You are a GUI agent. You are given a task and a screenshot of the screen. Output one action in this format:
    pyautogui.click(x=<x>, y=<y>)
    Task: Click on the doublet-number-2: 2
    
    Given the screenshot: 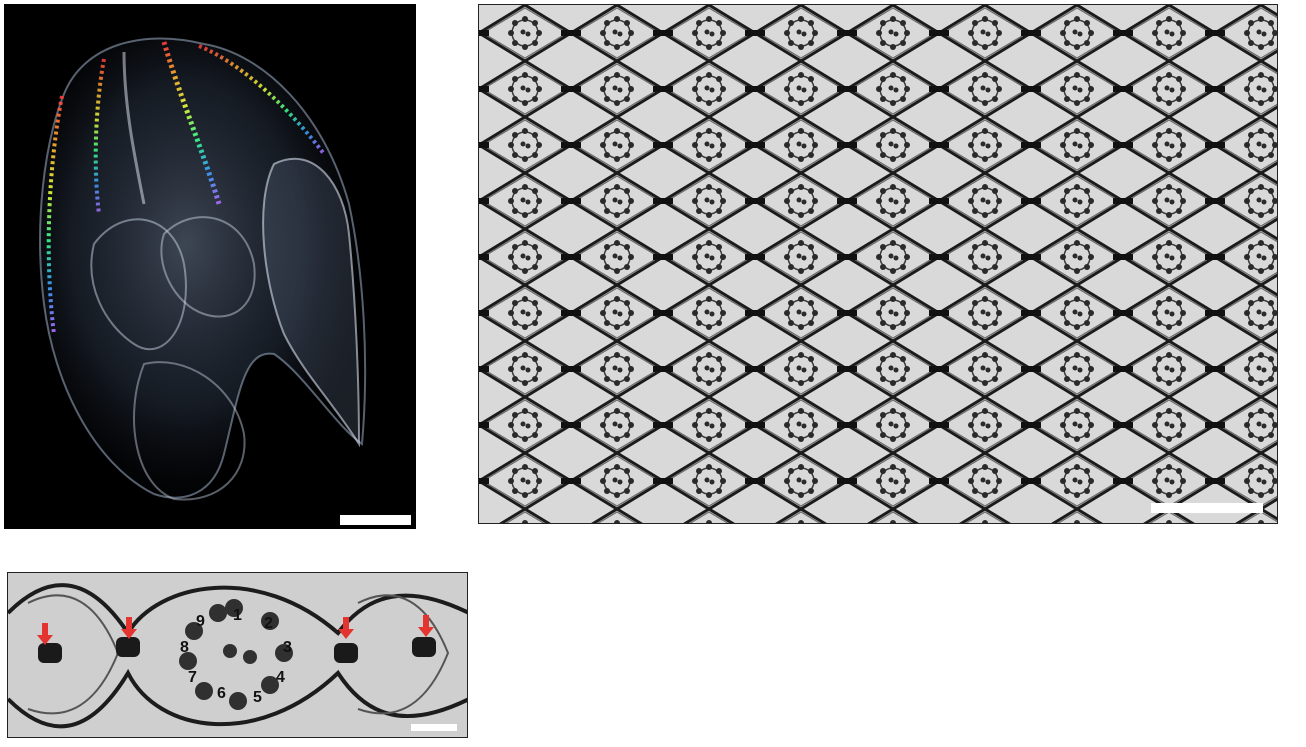 What is the action you would take?
    pyautogui.click(x=268, y=623)
    